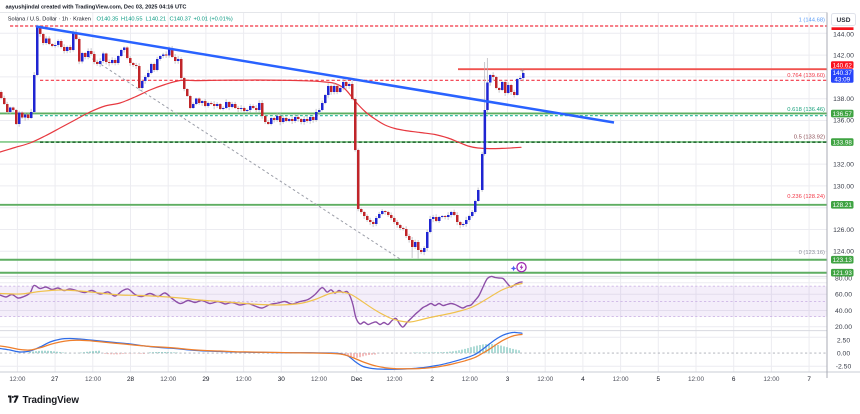 This screenshot has width=860, height=414. Describe the element at coordinates (844, 20) in the screenshot. I see `svg-text: USD` at that location.